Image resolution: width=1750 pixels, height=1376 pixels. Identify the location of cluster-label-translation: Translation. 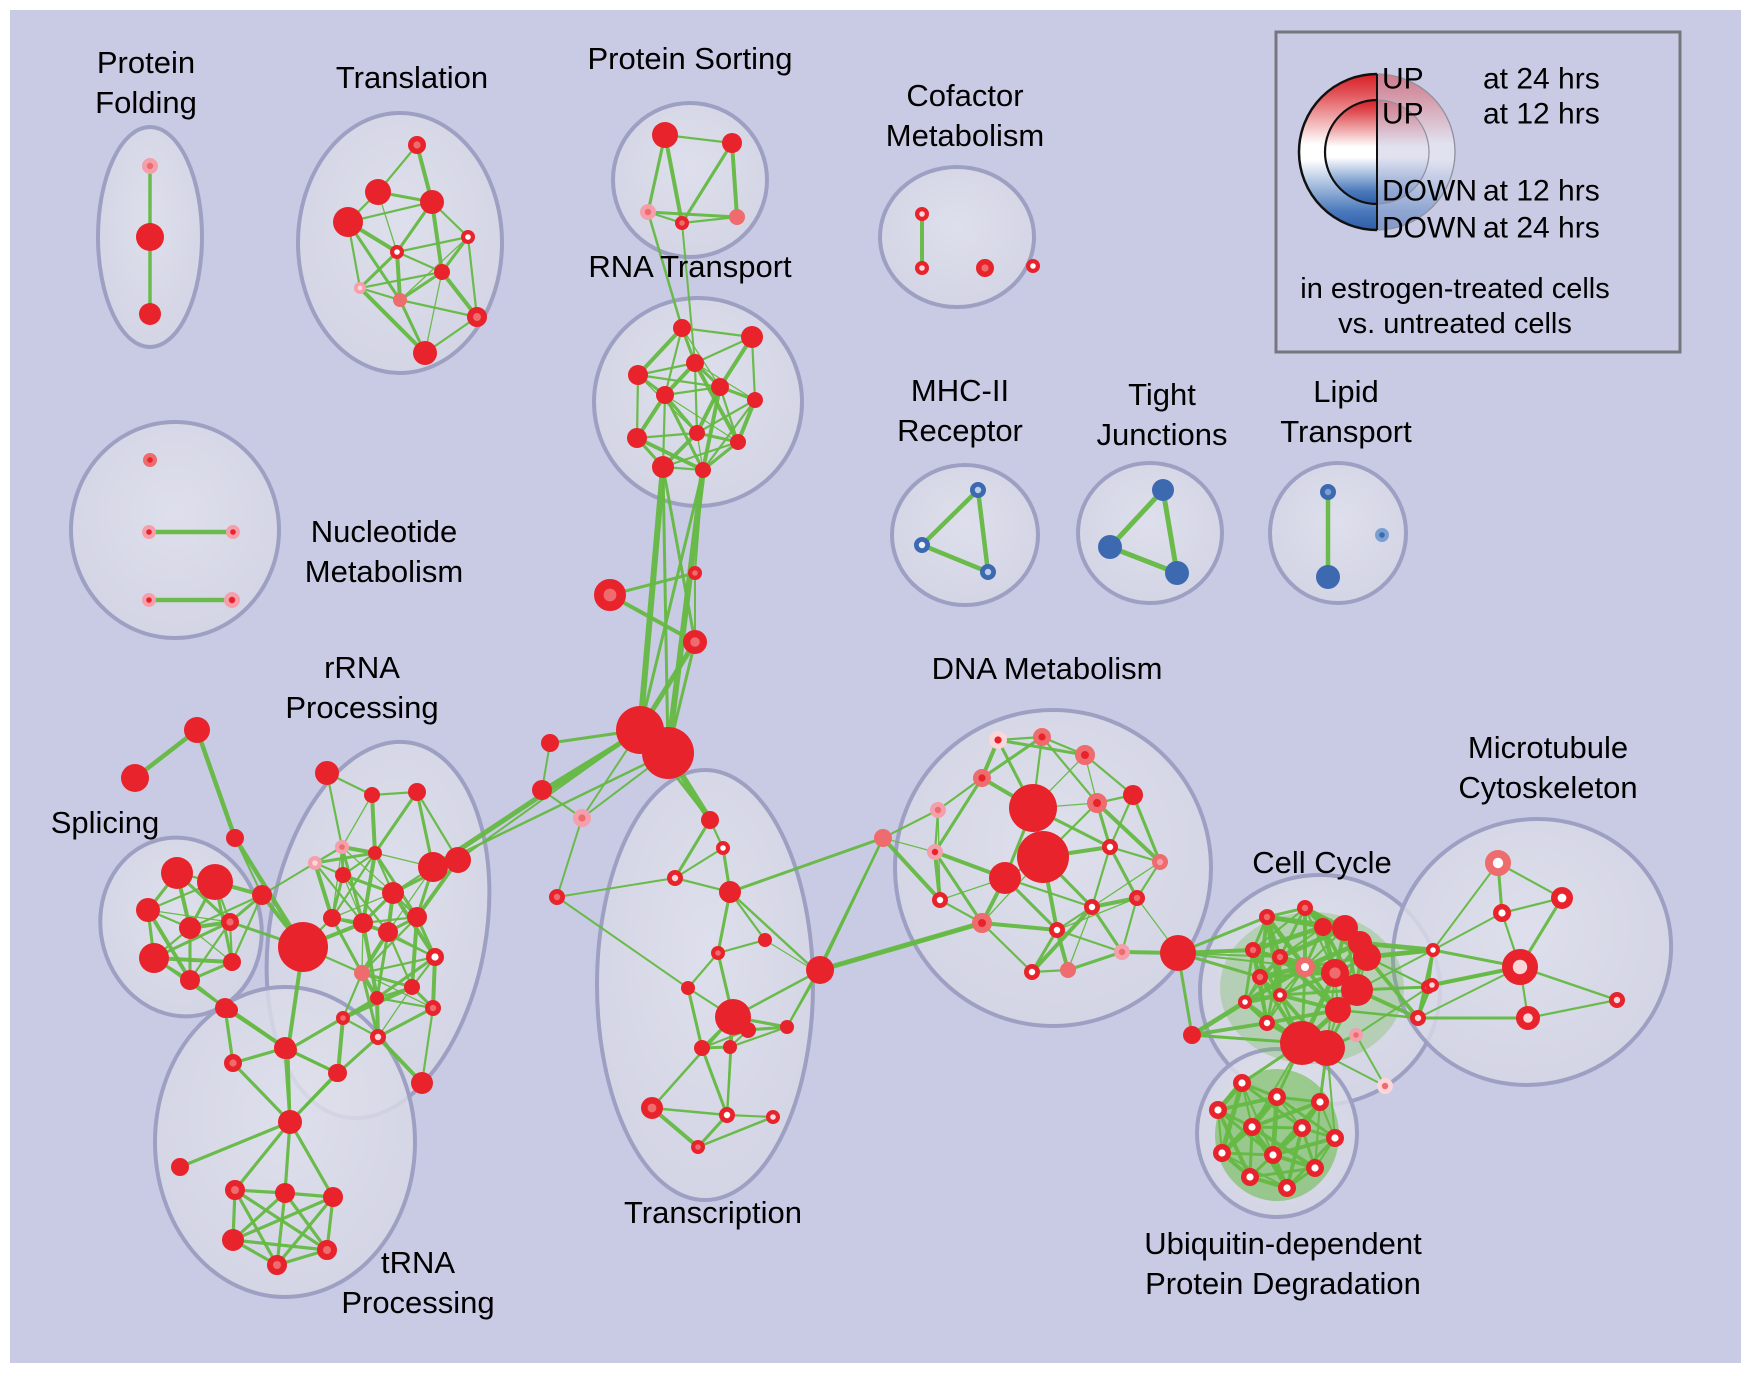
(412, 77).